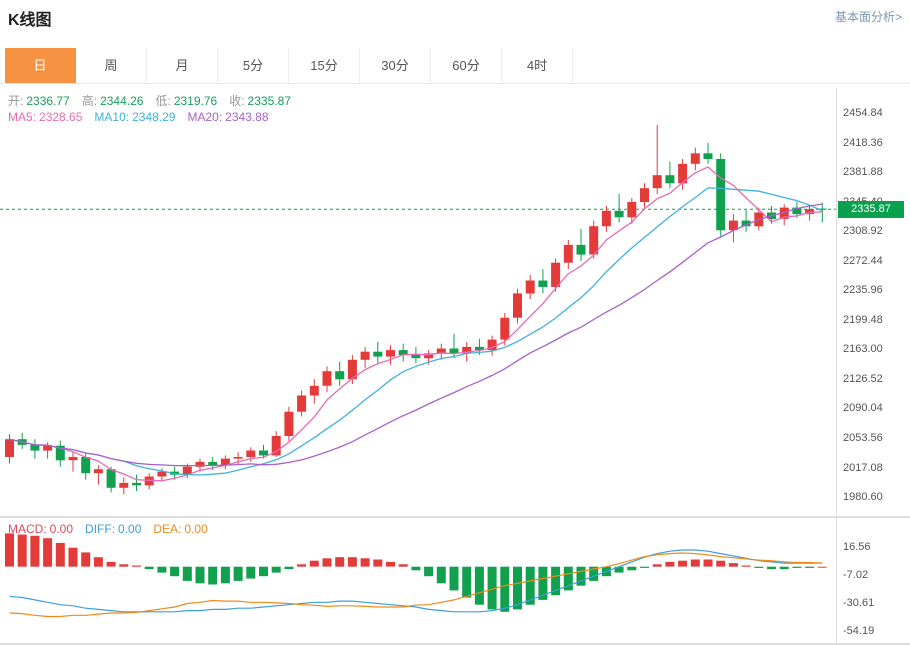 This screenshot has width=910, height=645. Describe the element at coordinates (260, 101) in the screenshot. I see `legend-item: 收: 2335.87` at that location.